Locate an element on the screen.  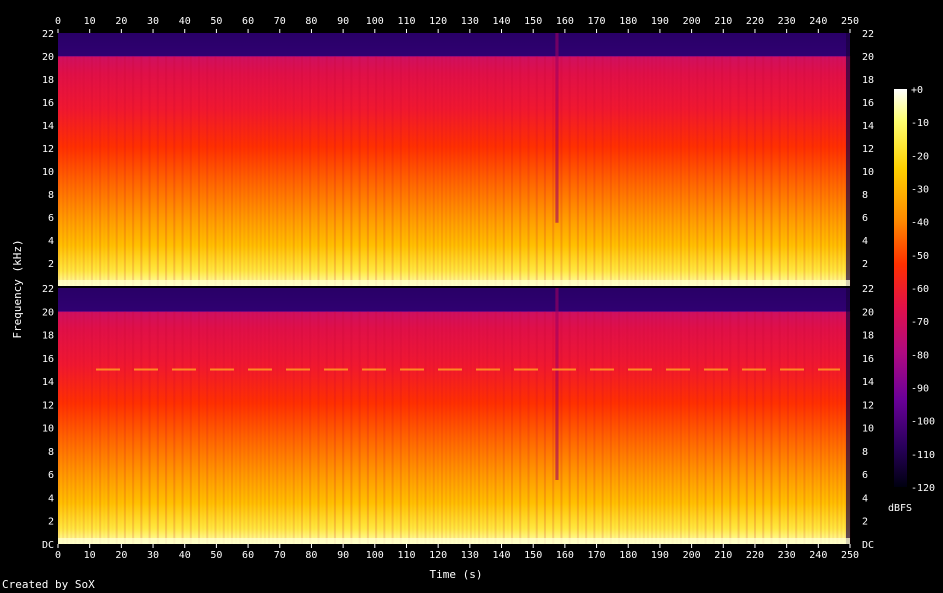
x-tick-label-bottom: 160 is located at coordinates (565, 555).